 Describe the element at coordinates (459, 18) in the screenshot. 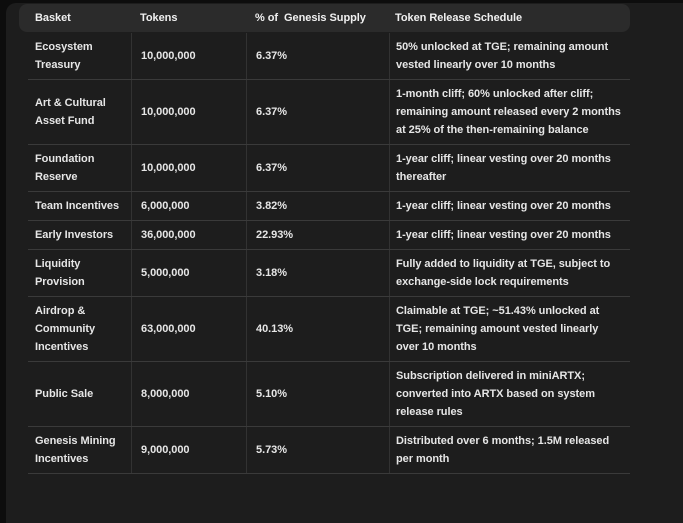

I see `column-header-release-schedule: Token Release Schedule` at that location.